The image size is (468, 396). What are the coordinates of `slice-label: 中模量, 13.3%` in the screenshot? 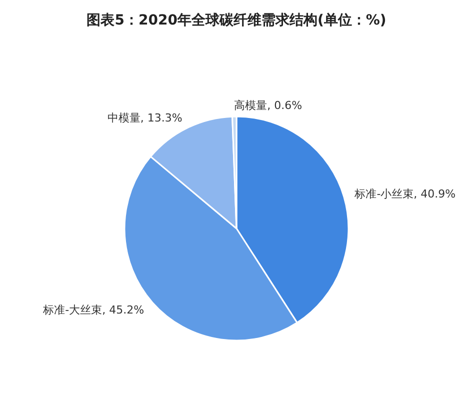 It's located at (144, 117).